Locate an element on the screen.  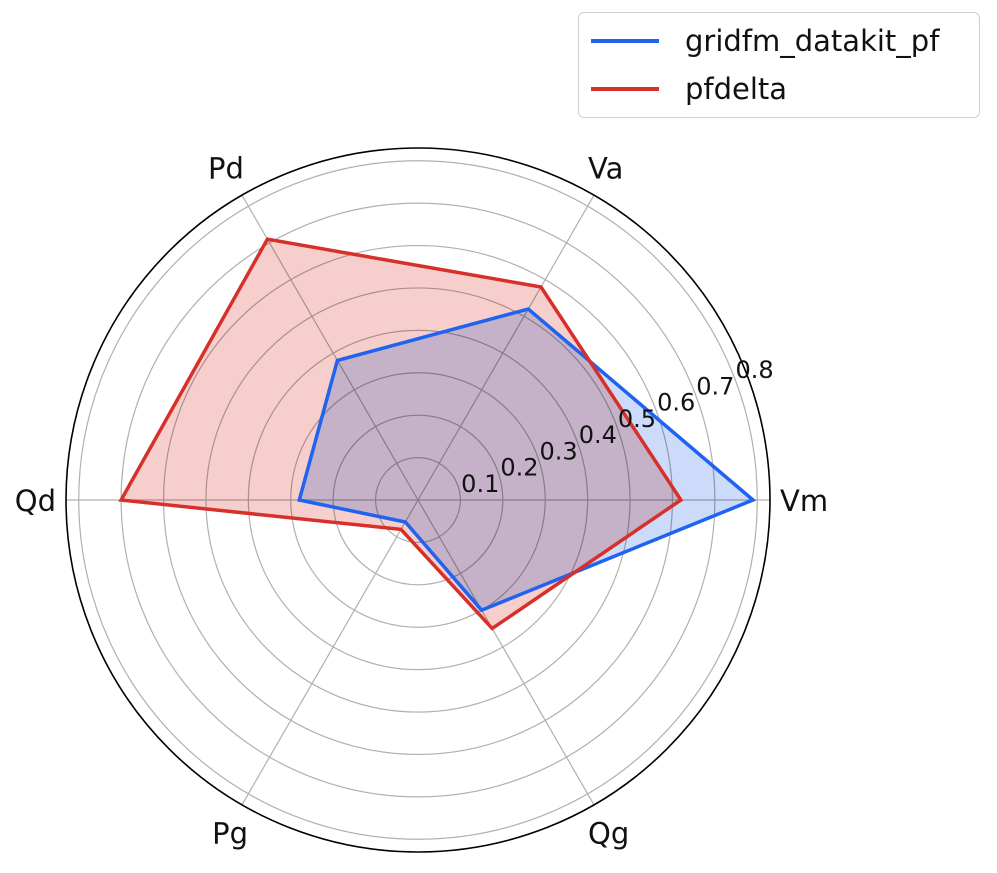
radial-tick-label: 0.6 is located at coordinates (676, 403).